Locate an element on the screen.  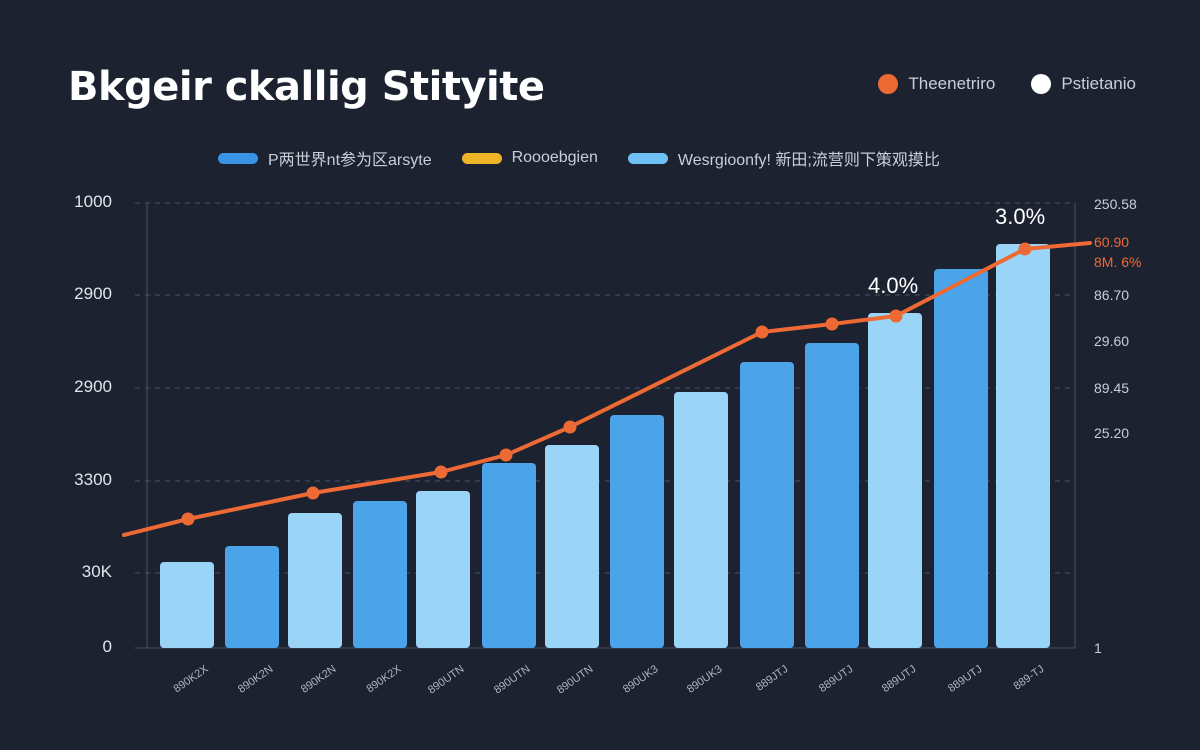
legend-item-white: Pstietanio is located at coordinates (1083, 84).